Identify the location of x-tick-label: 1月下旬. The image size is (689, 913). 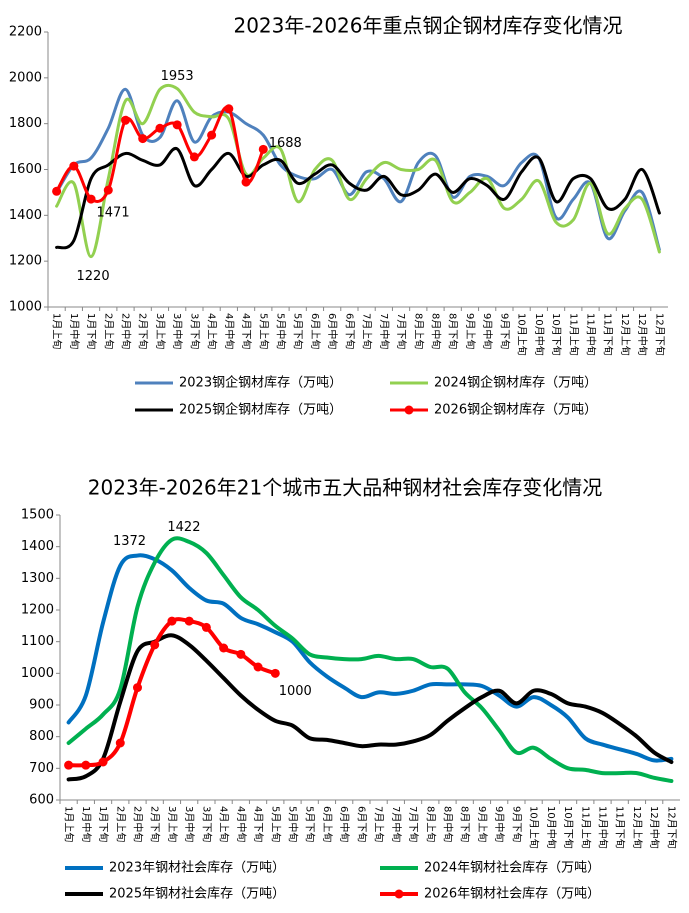
(91, 331).